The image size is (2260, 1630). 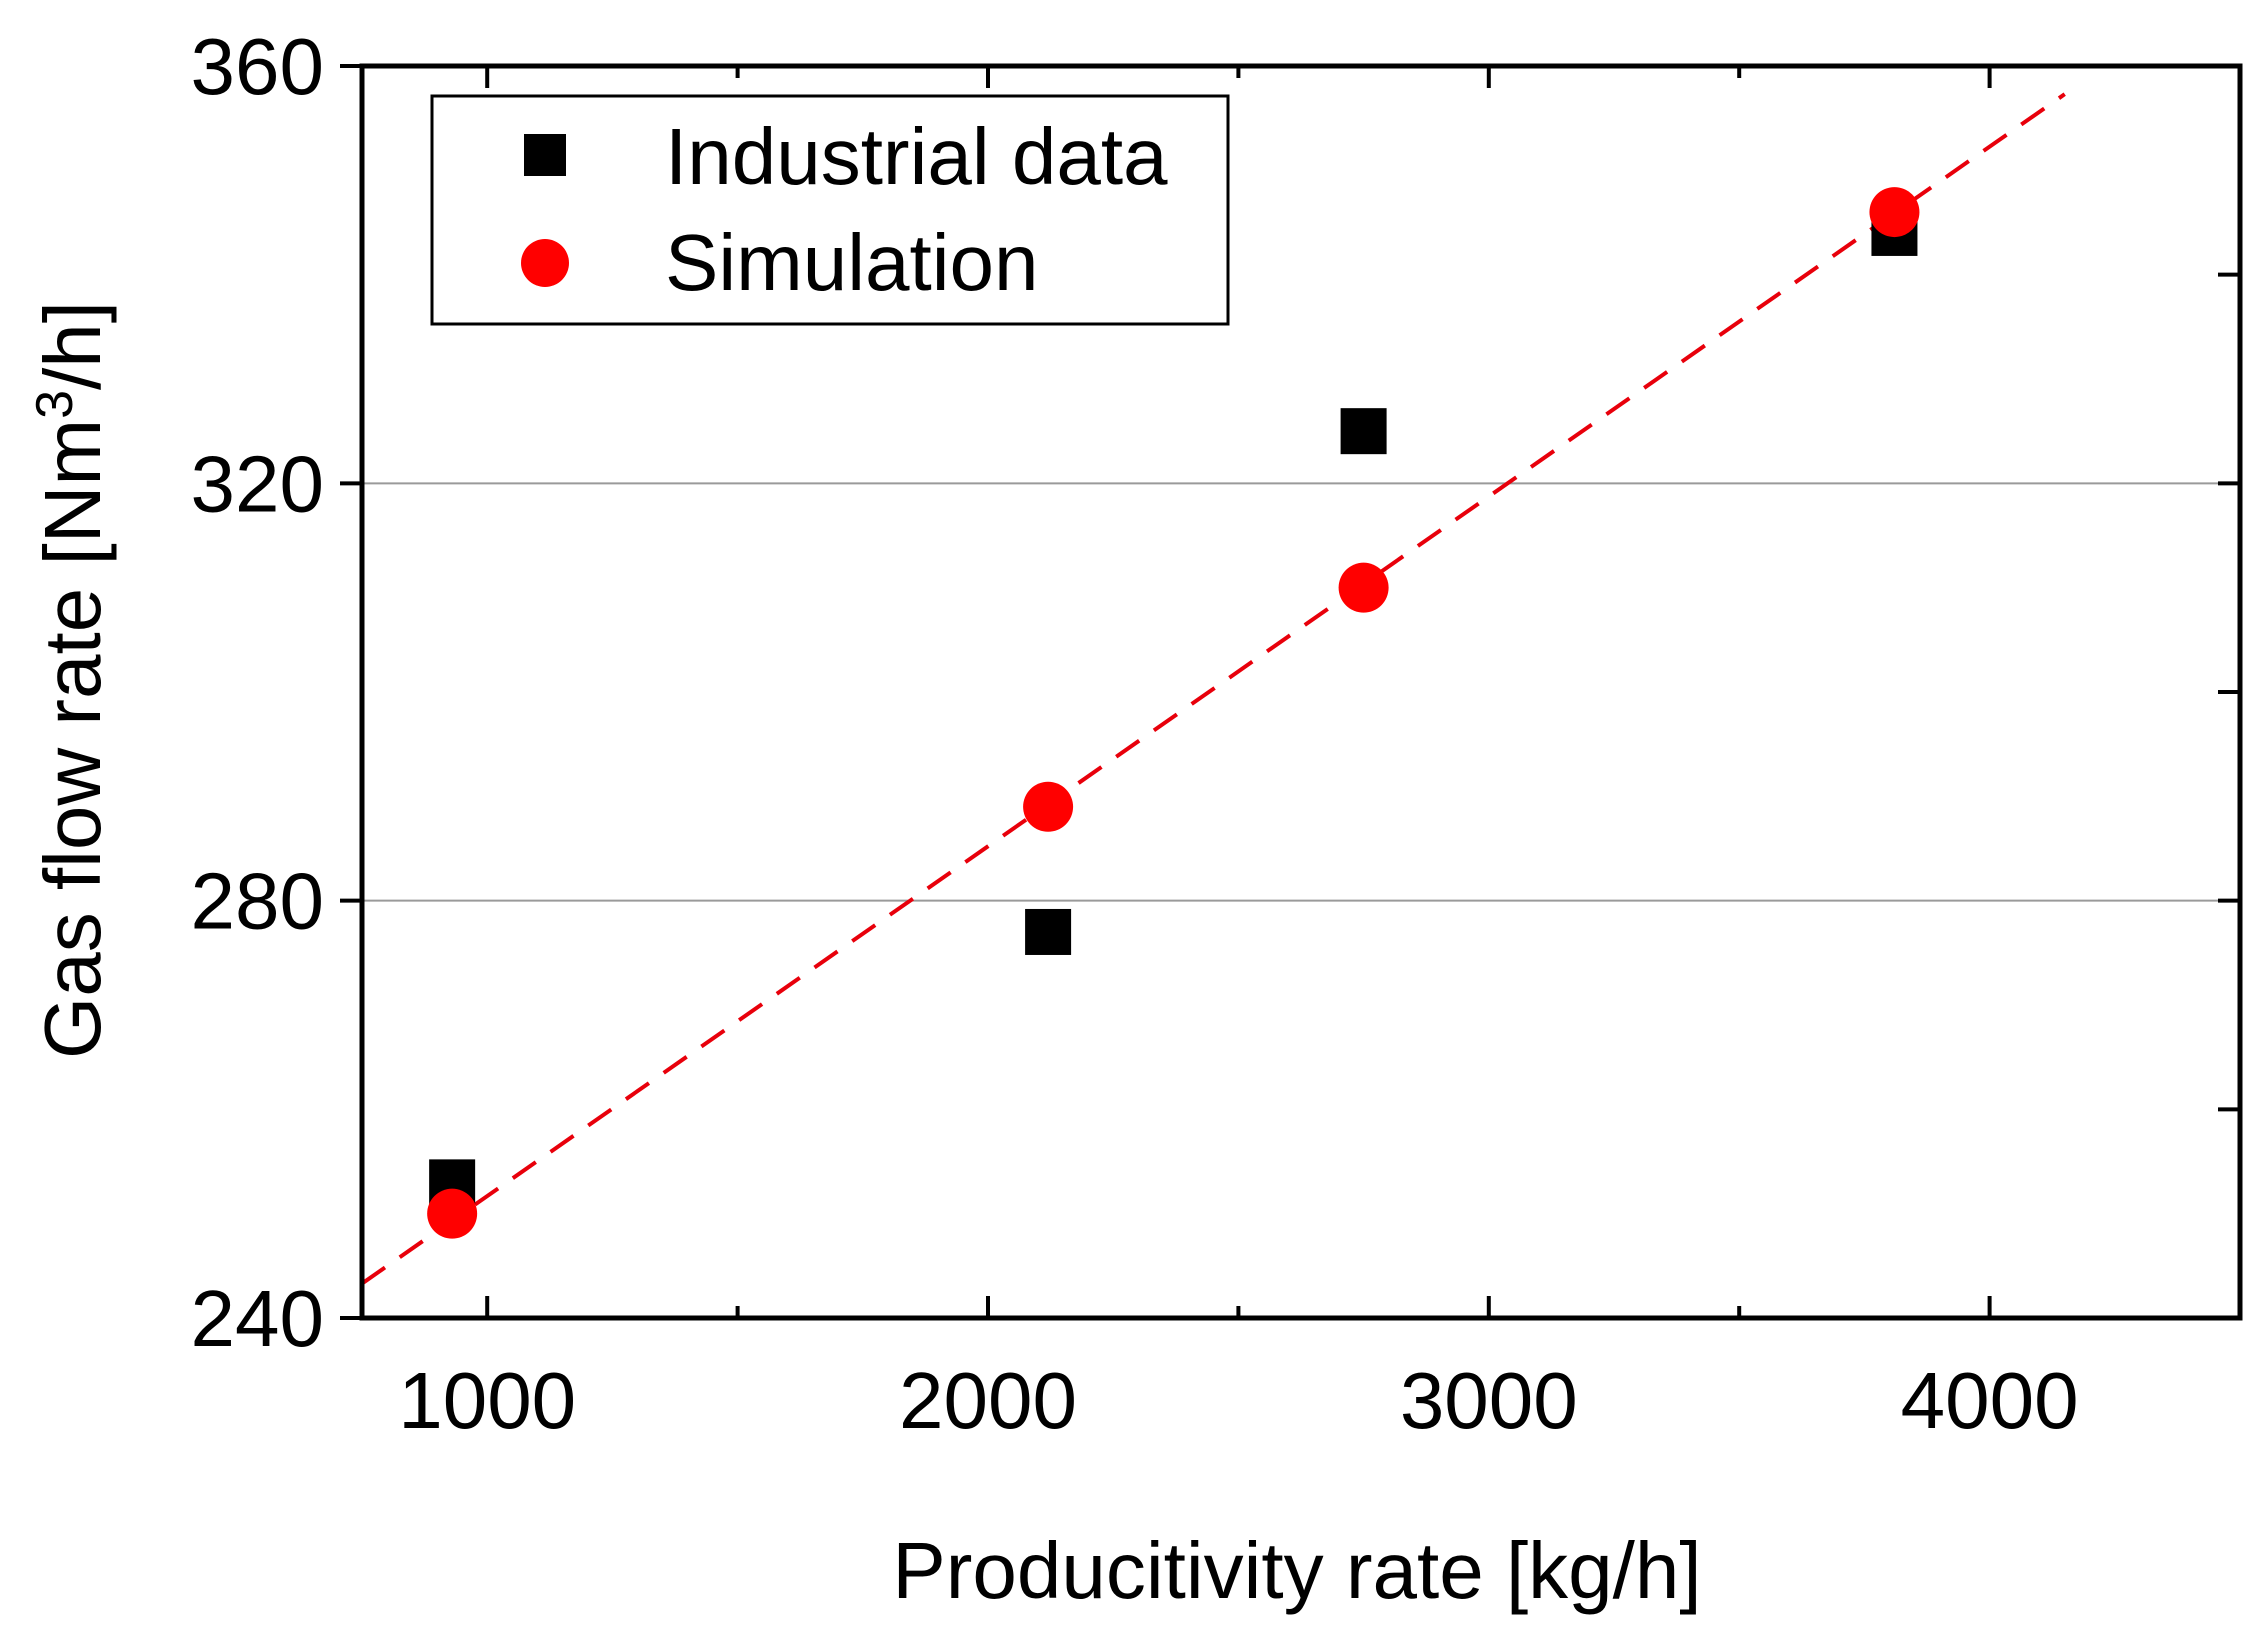 What do you see at coordinates (1990, 1400) in the screenshot?
I see `x-tick-label: 4000` at bounding box center [1990, 1400].